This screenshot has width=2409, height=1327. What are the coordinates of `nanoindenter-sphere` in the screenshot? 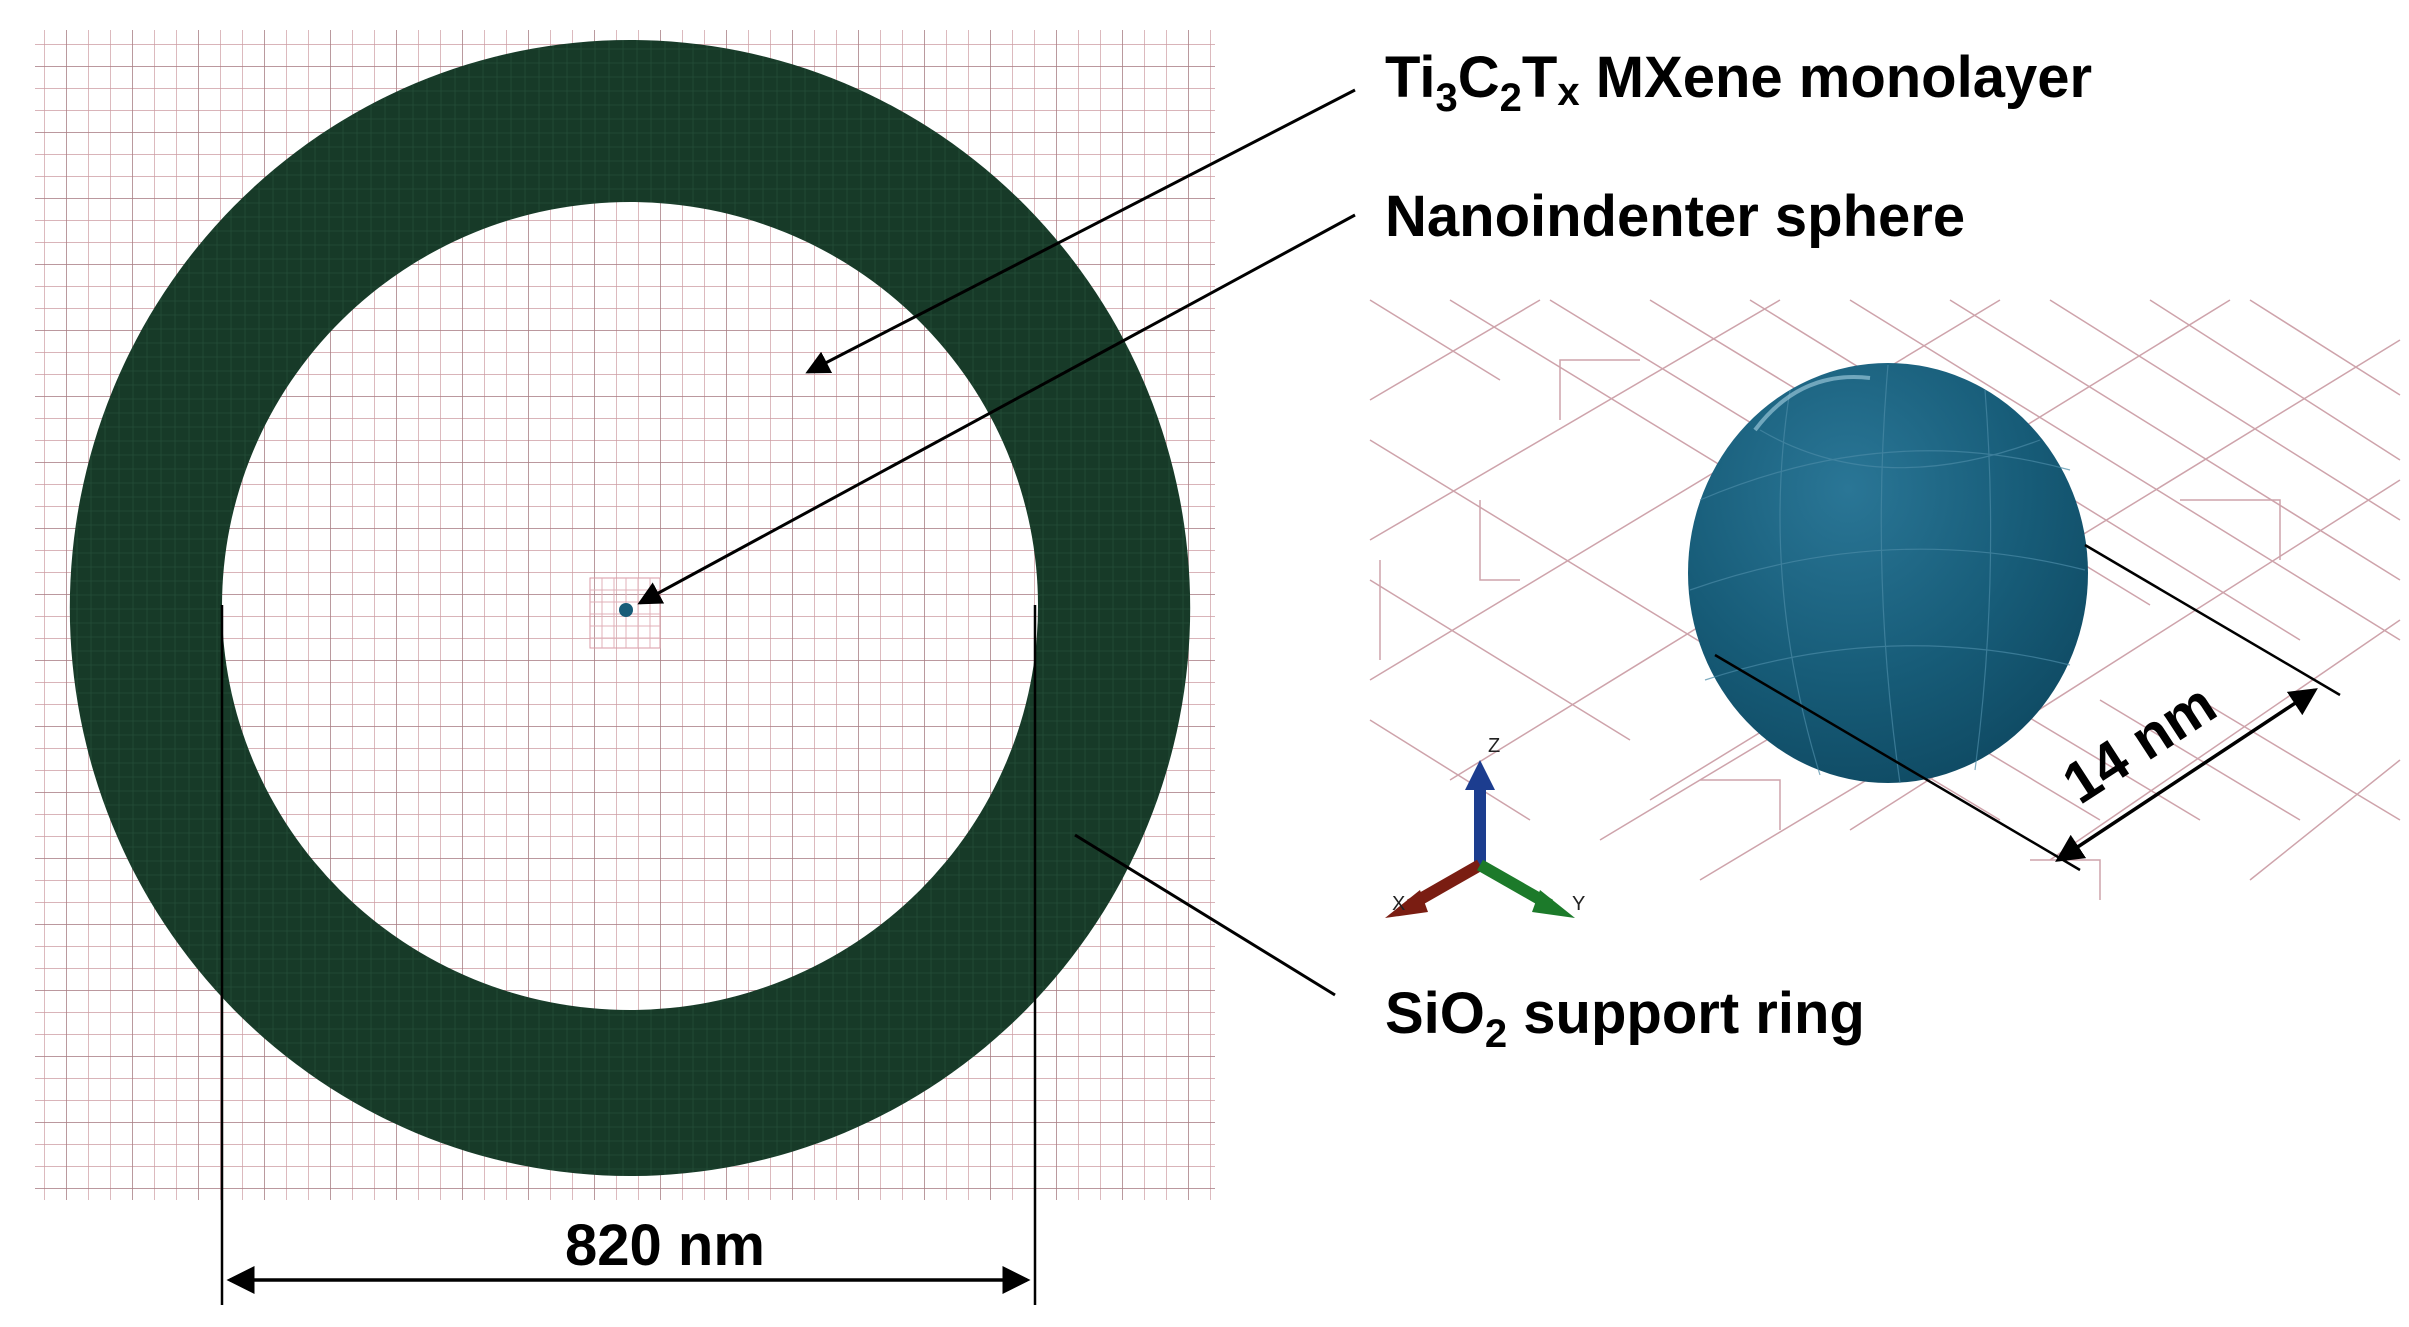 It's located at (1888, 573).